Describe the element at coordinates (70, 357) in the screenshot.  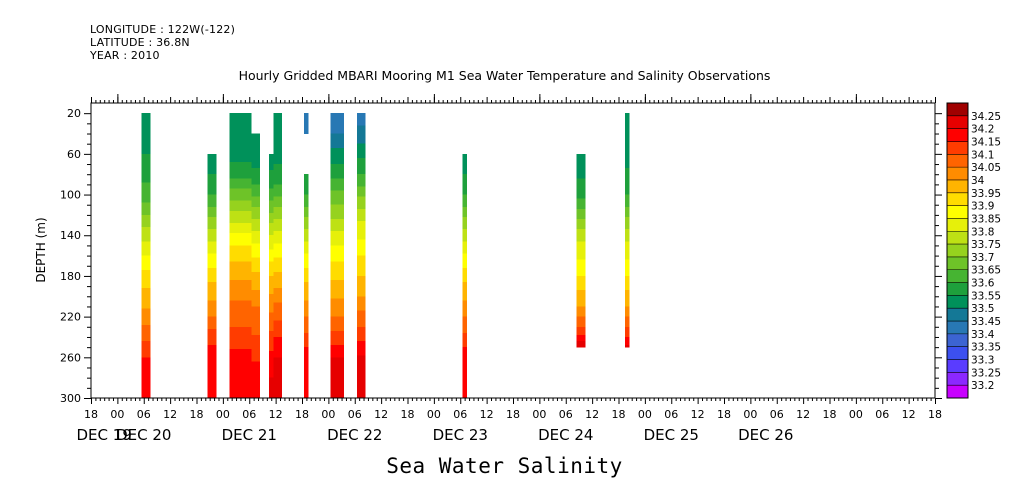
I see `y-tick-label: 260` at that location.